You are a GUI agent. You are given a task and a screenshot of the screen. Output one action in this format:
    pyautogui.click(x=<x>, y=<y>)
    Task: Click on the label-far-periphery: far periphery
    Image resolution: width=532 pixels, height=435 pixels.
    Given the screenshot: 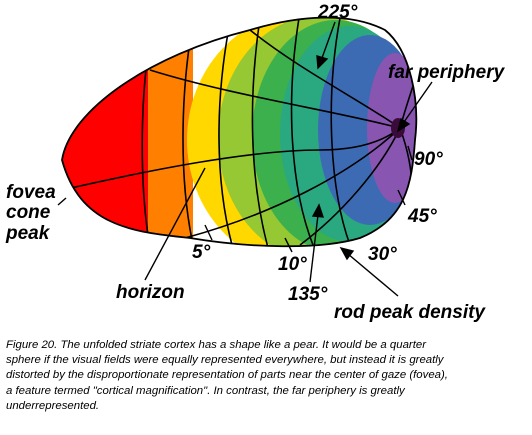 What is the action you would take?
    pyautogui.click(x=447, y=72)
    